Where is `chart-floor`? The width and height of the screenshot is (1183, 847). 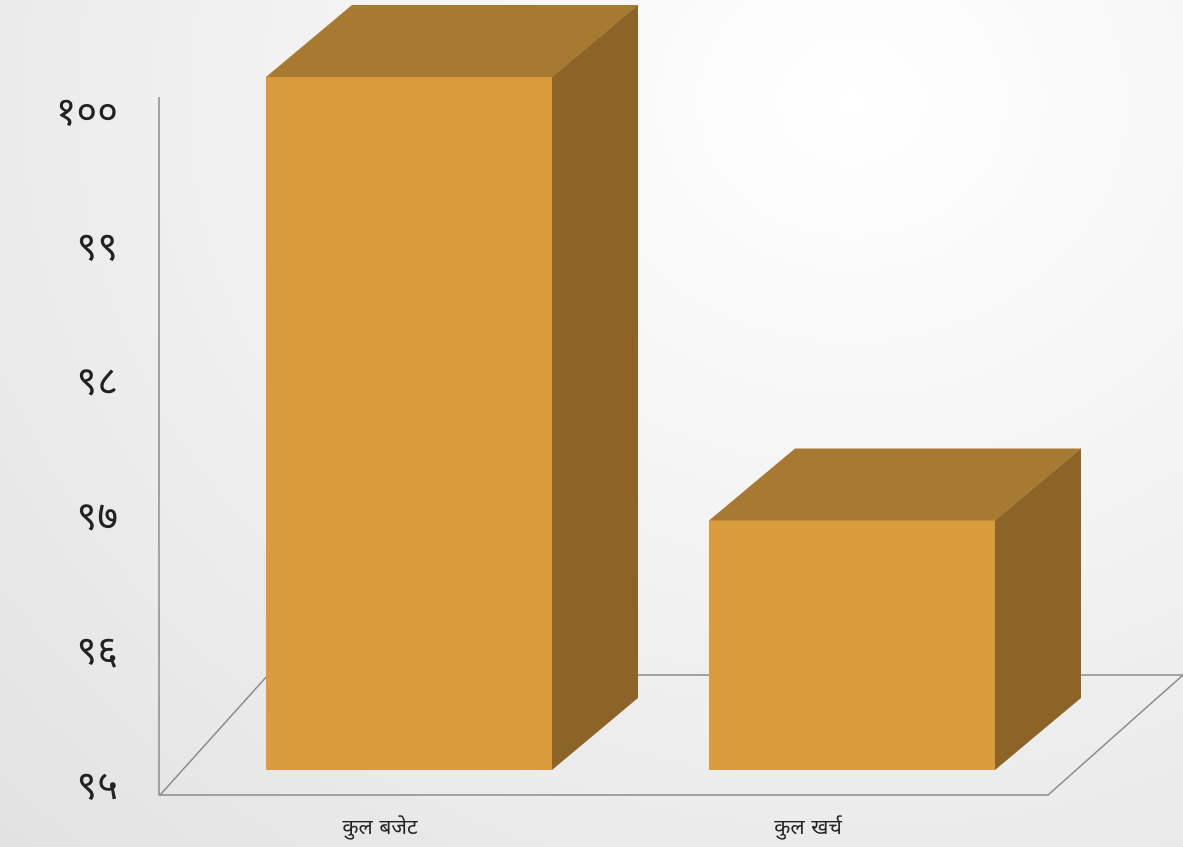 chart-floor is located at coordinates (670, 735).